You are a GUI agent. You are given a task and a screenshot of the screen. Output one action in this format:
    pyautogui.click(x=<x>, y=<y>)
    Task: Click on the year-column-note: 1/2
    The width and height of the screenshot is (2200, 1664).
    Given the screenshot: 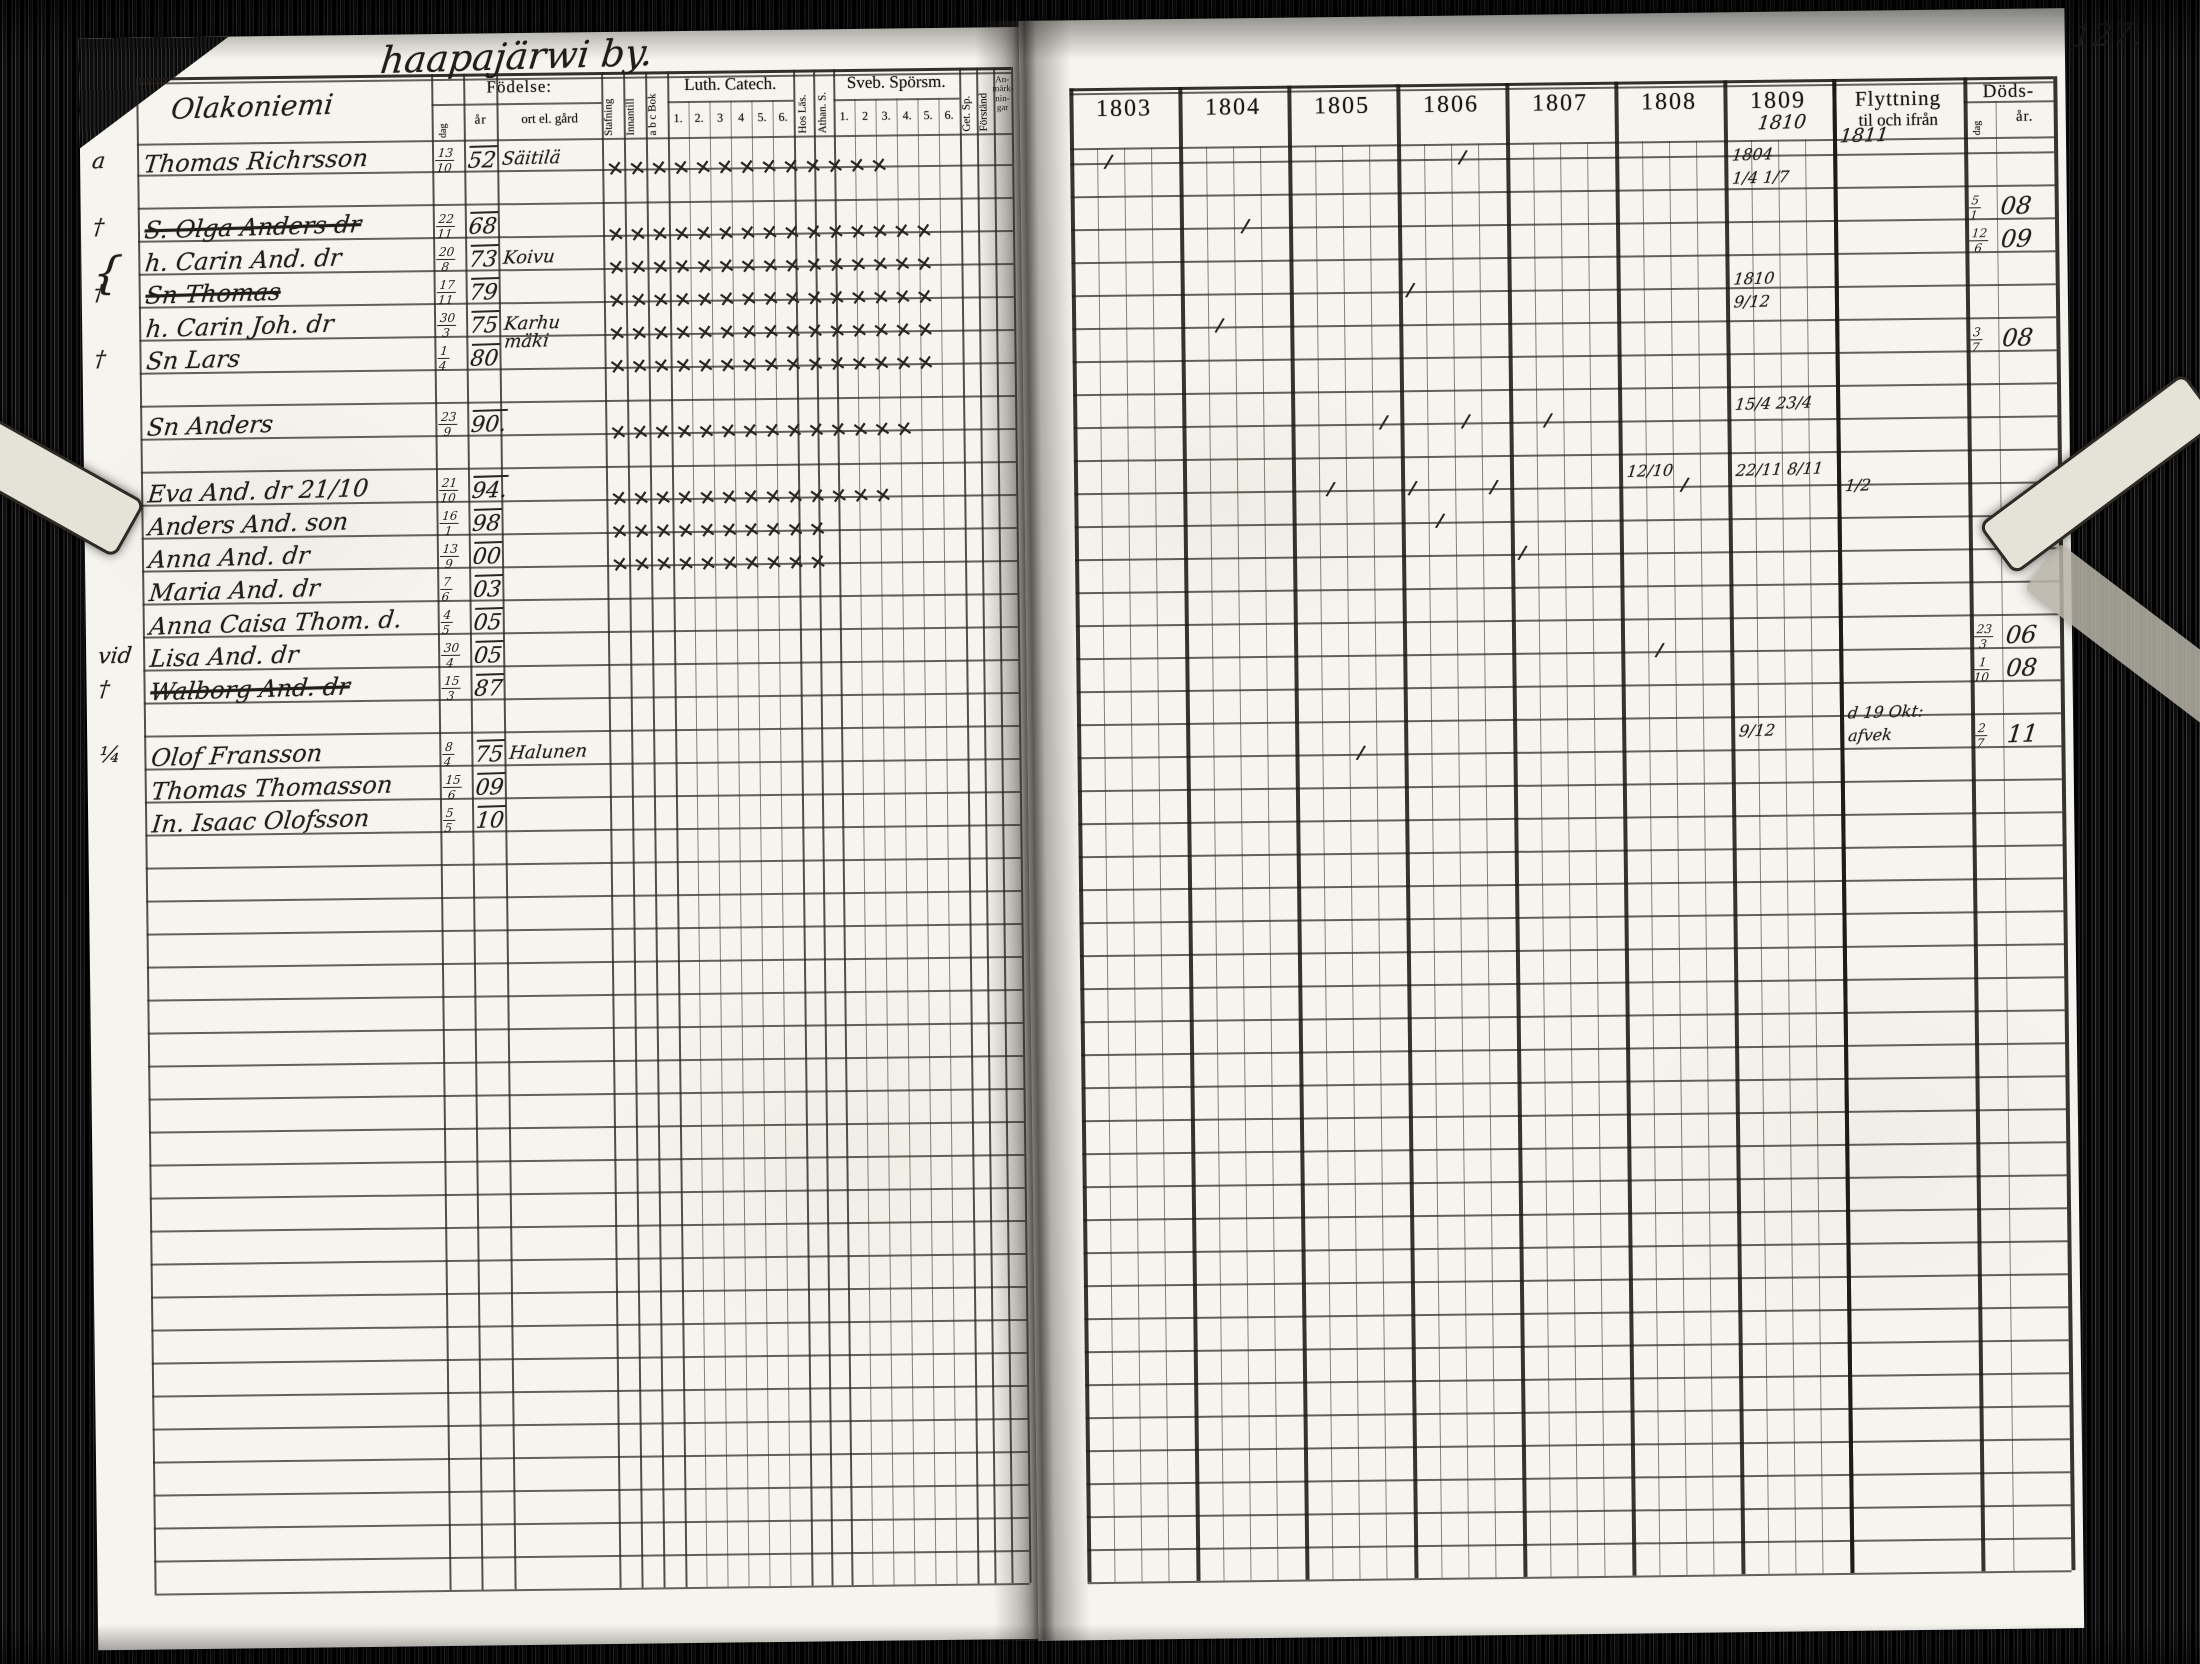 What is the action you would take?
    pyautogui.click(x=1858, y=484)
    